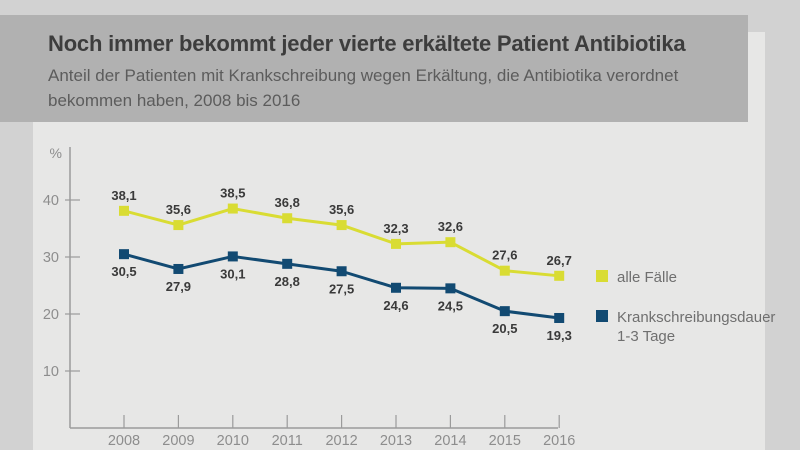  What do you see at coordinates (696, 317) in the screenshot?
I see `legend-label-line1: Krankschreibungsdauer` at bounding box center [696, 317].